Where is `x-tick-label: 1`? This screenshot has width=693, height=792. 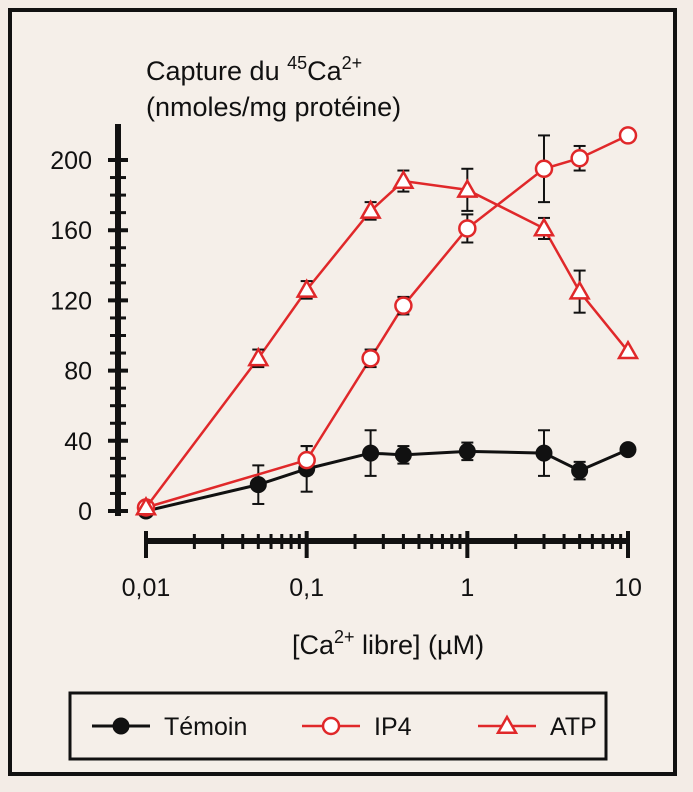 x-tick-label: 1 is located at coordinates (467, 588).